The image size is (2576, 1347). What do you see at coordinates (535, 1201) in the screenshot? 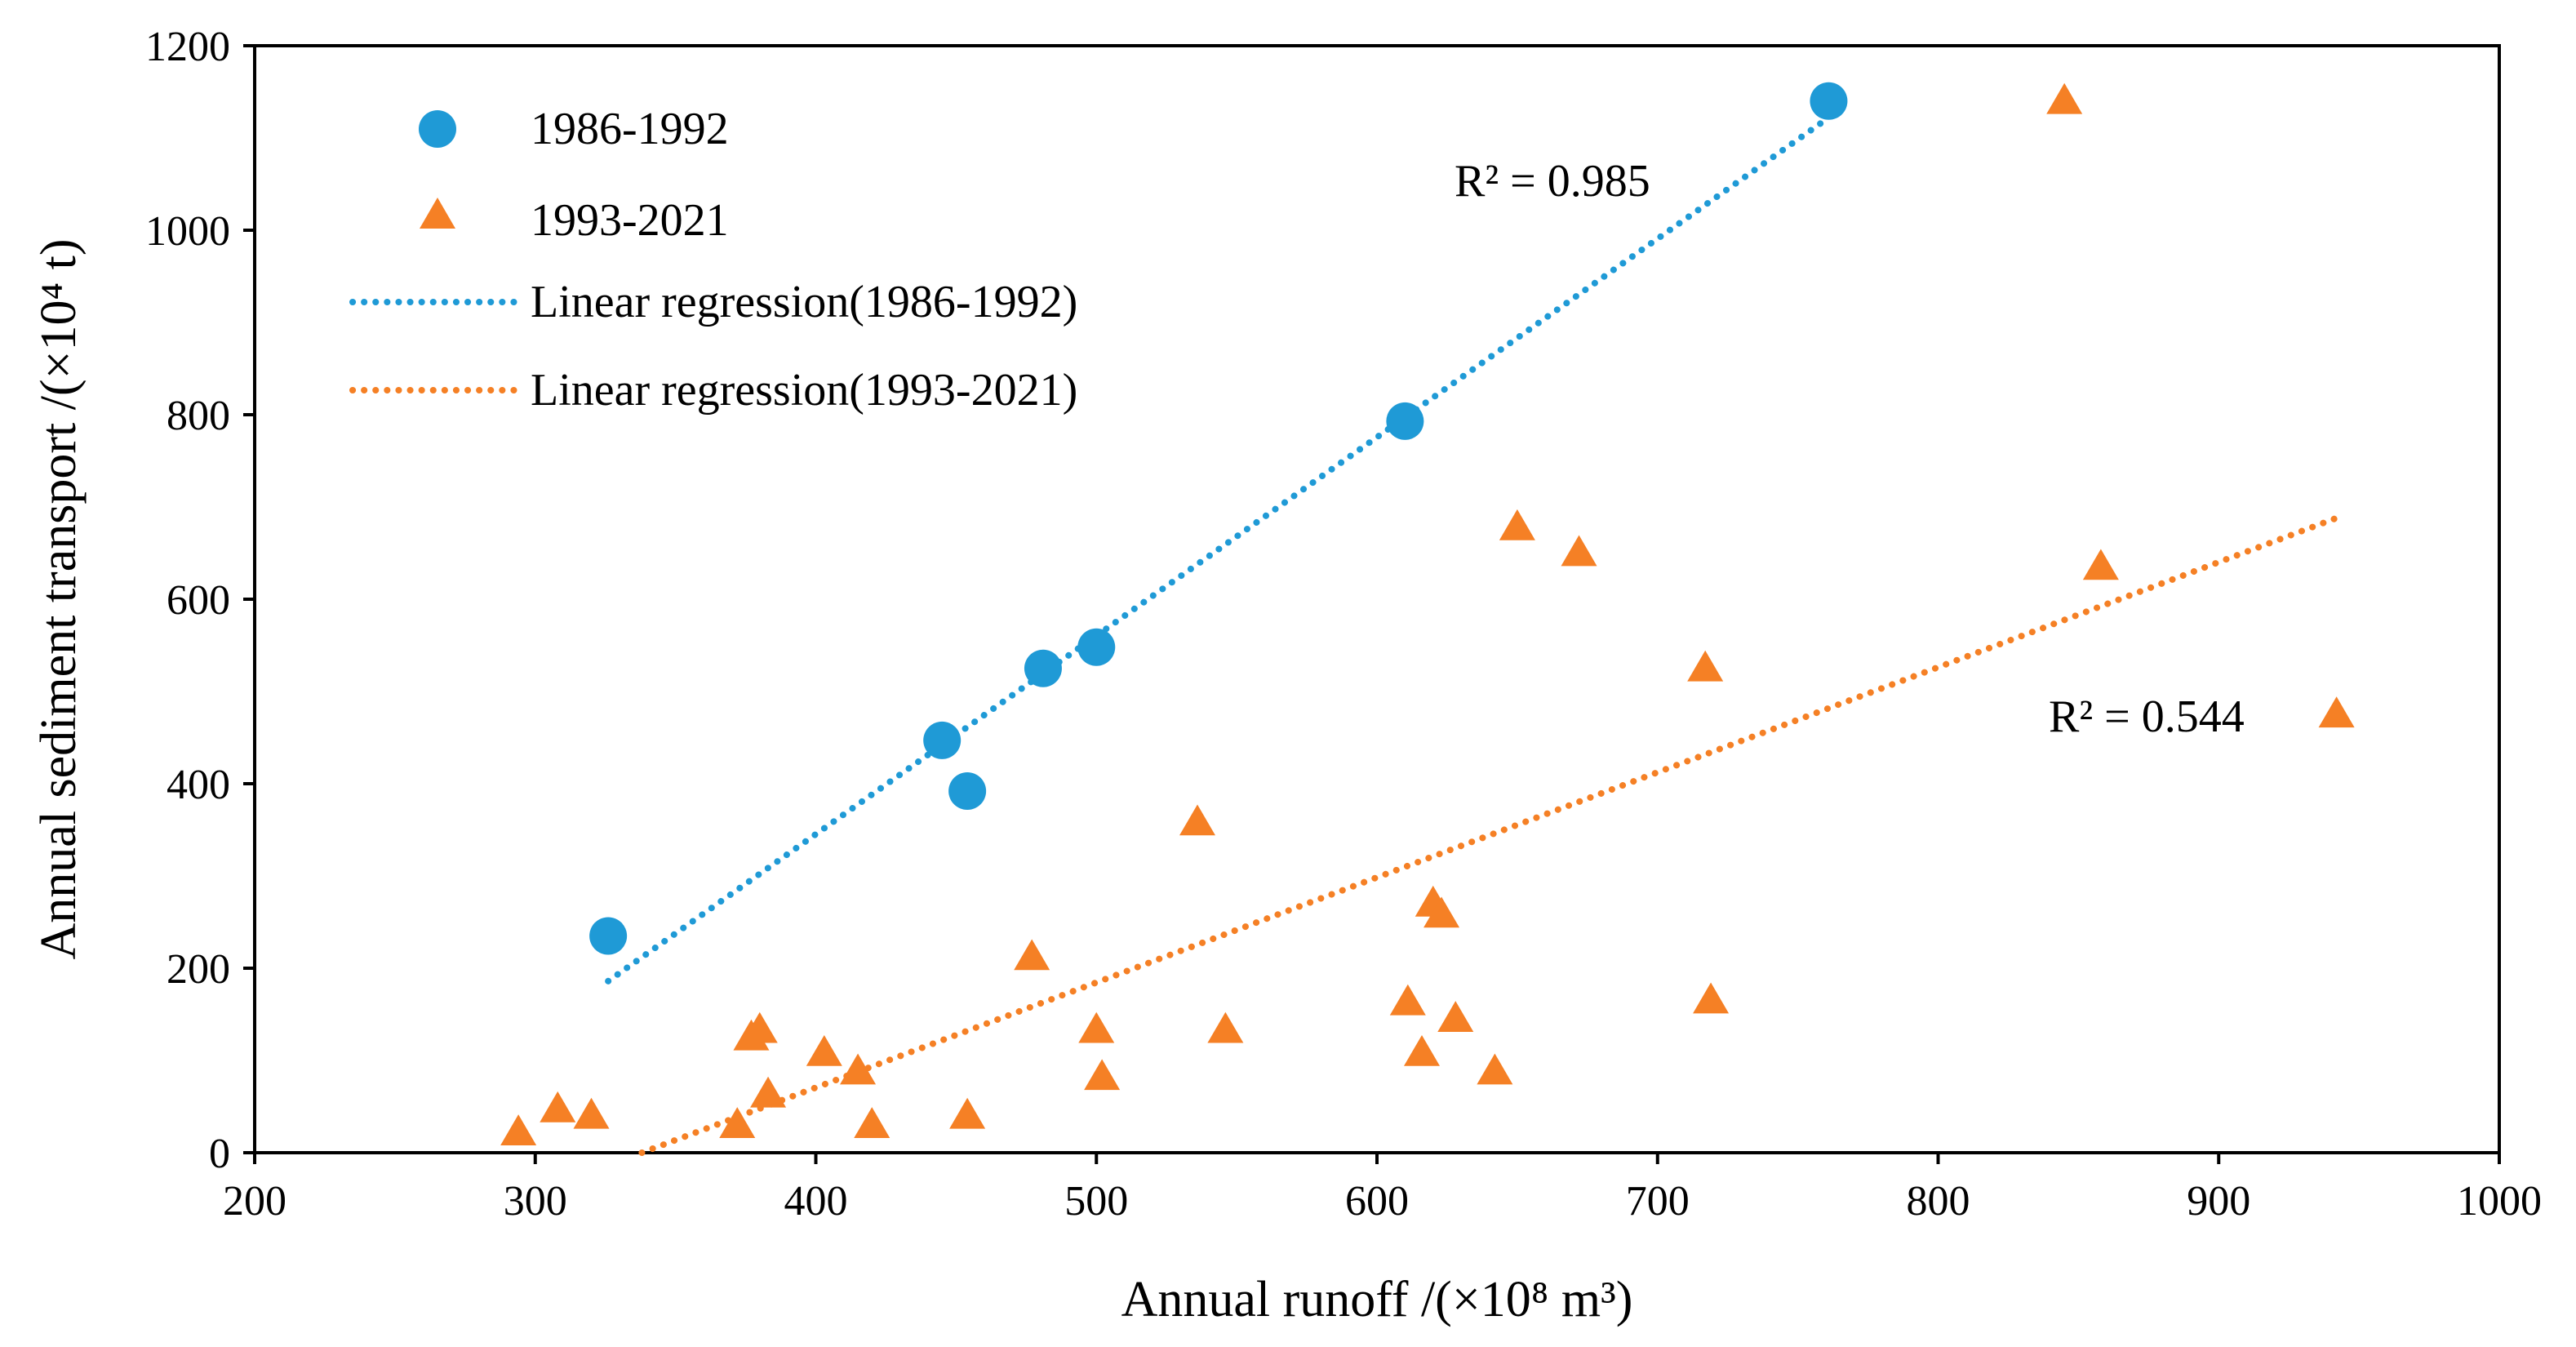
I see `x-tick-label: 300` at bounding box center [535, 1201].